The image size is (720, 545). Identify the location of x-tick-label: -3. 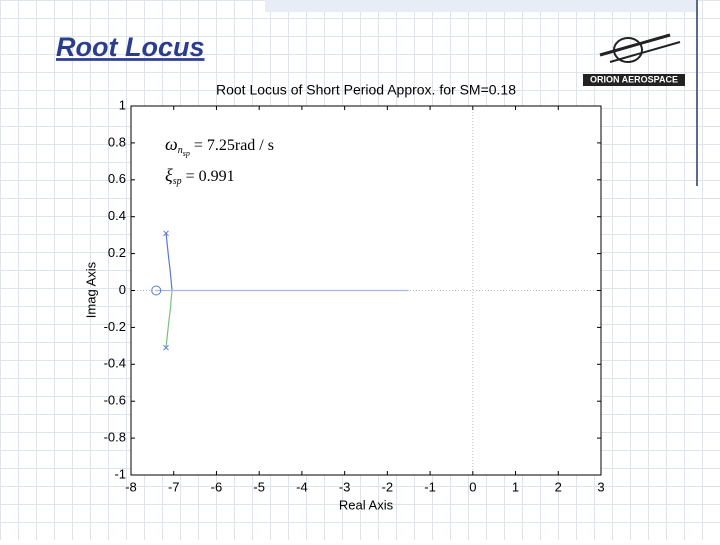
(345, 486).